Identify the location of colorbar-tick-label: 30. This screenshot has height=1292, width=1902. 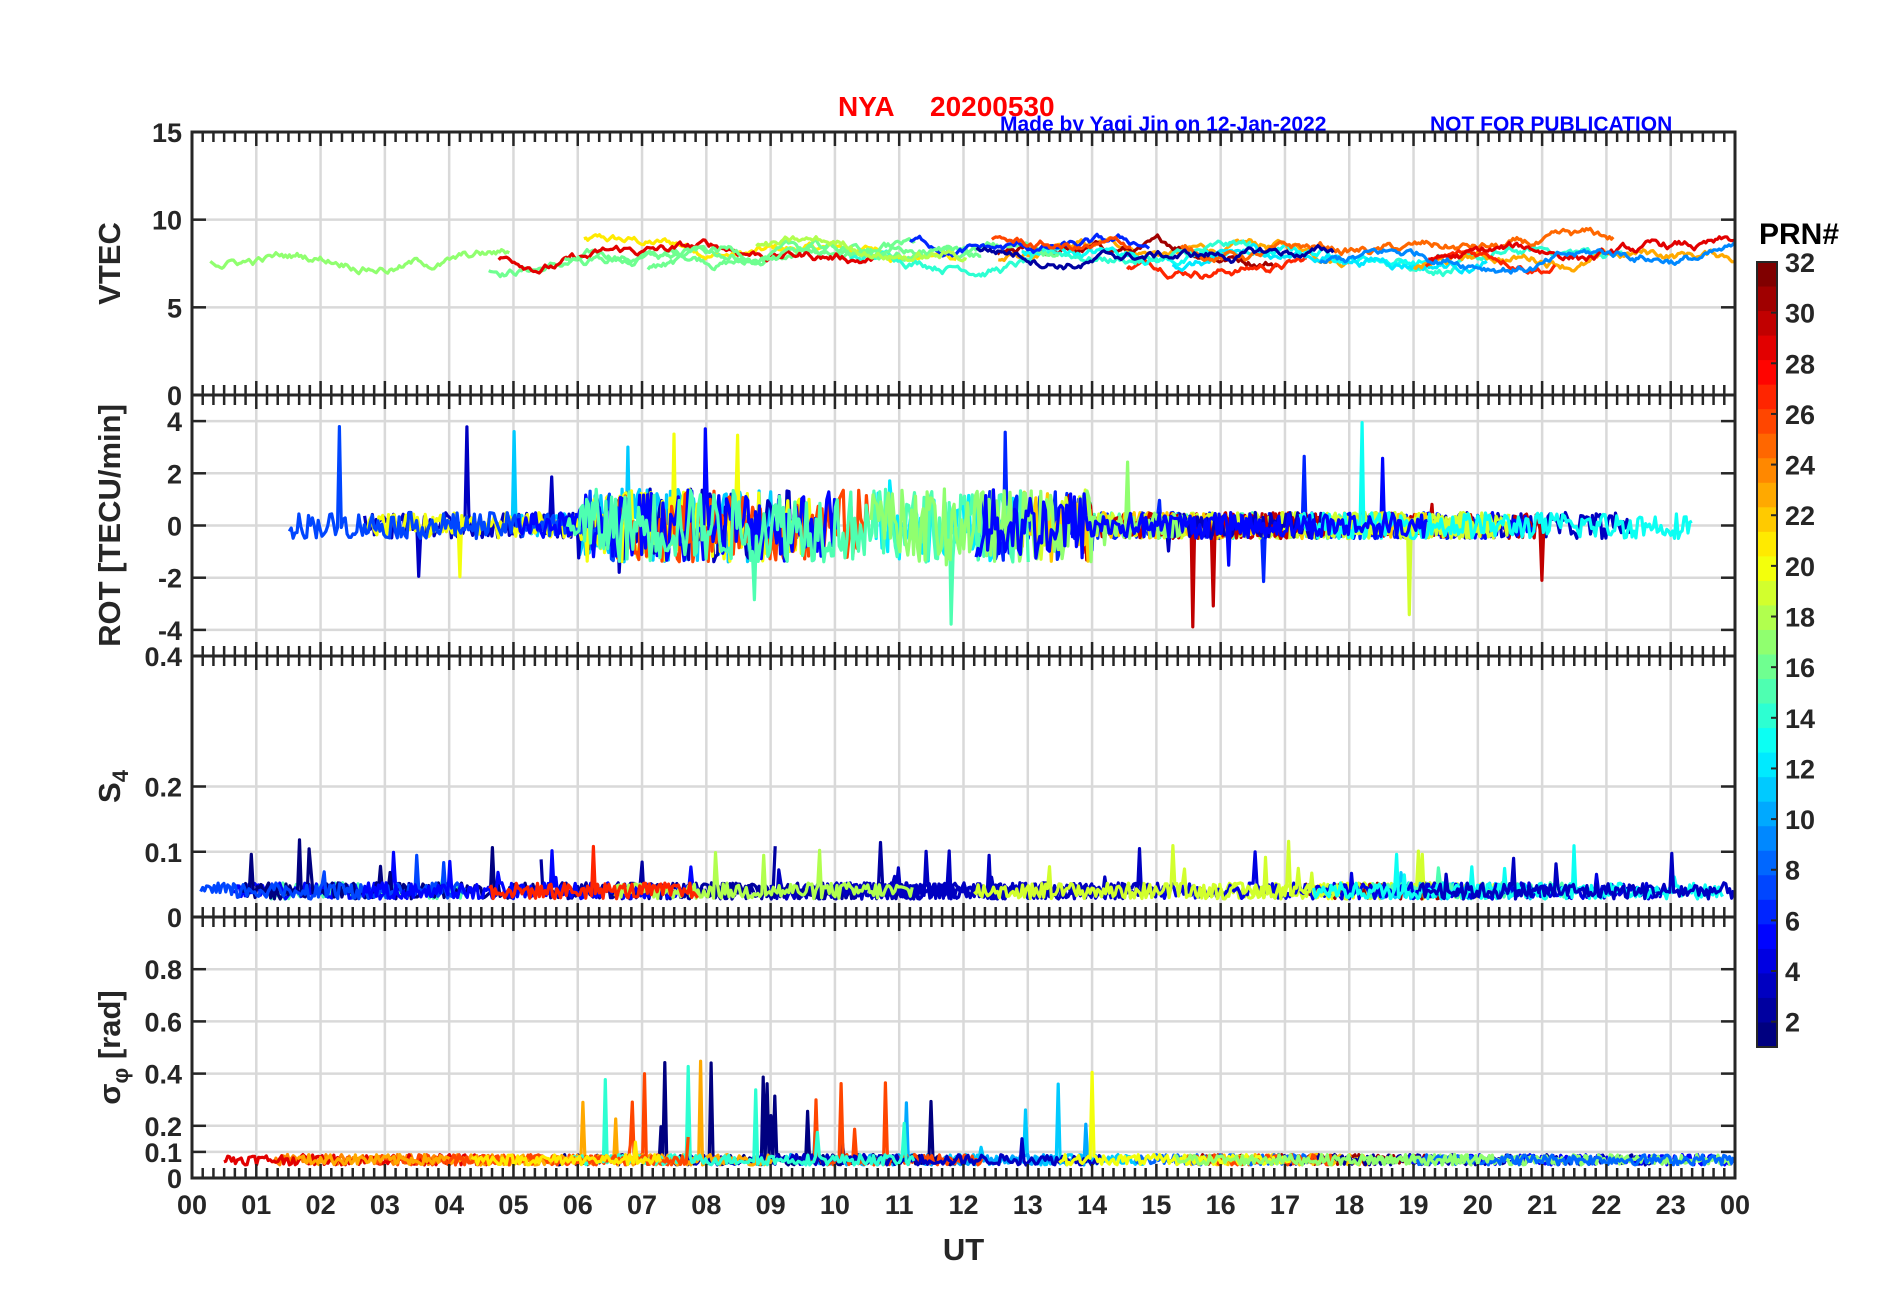
(1800, 314).